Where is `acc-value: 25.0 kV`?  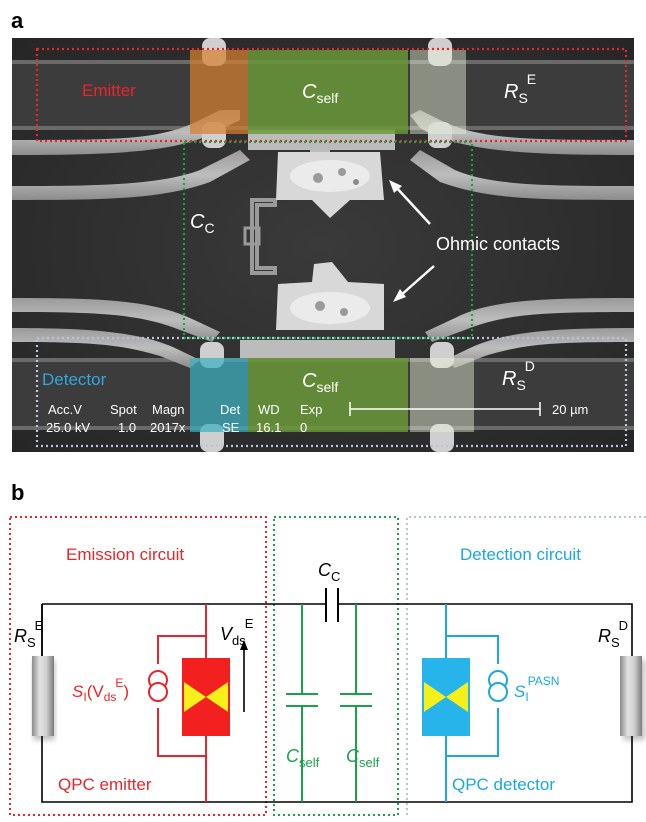
acc-value: 25.0 kV is located at coordinates (68, 427).